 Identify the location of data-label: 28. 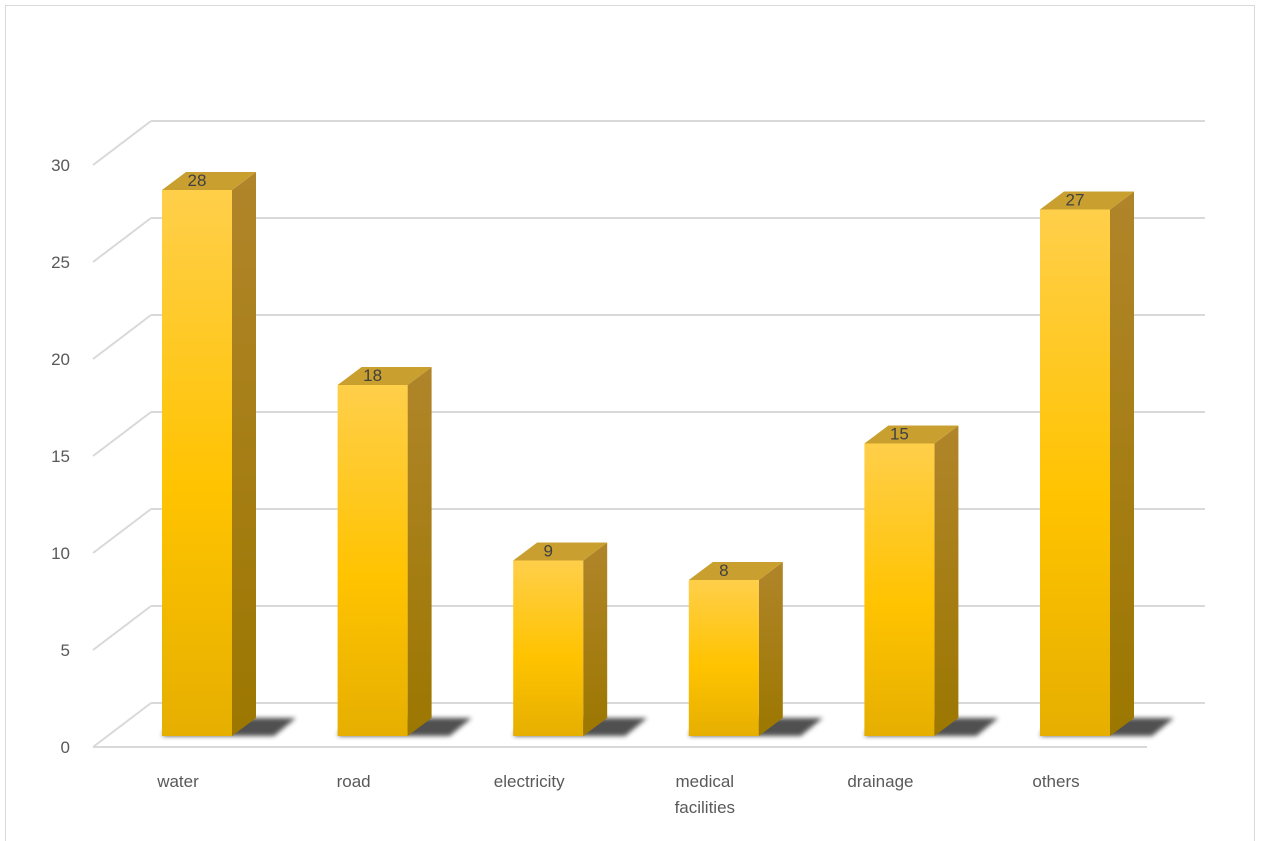
(197, 180).